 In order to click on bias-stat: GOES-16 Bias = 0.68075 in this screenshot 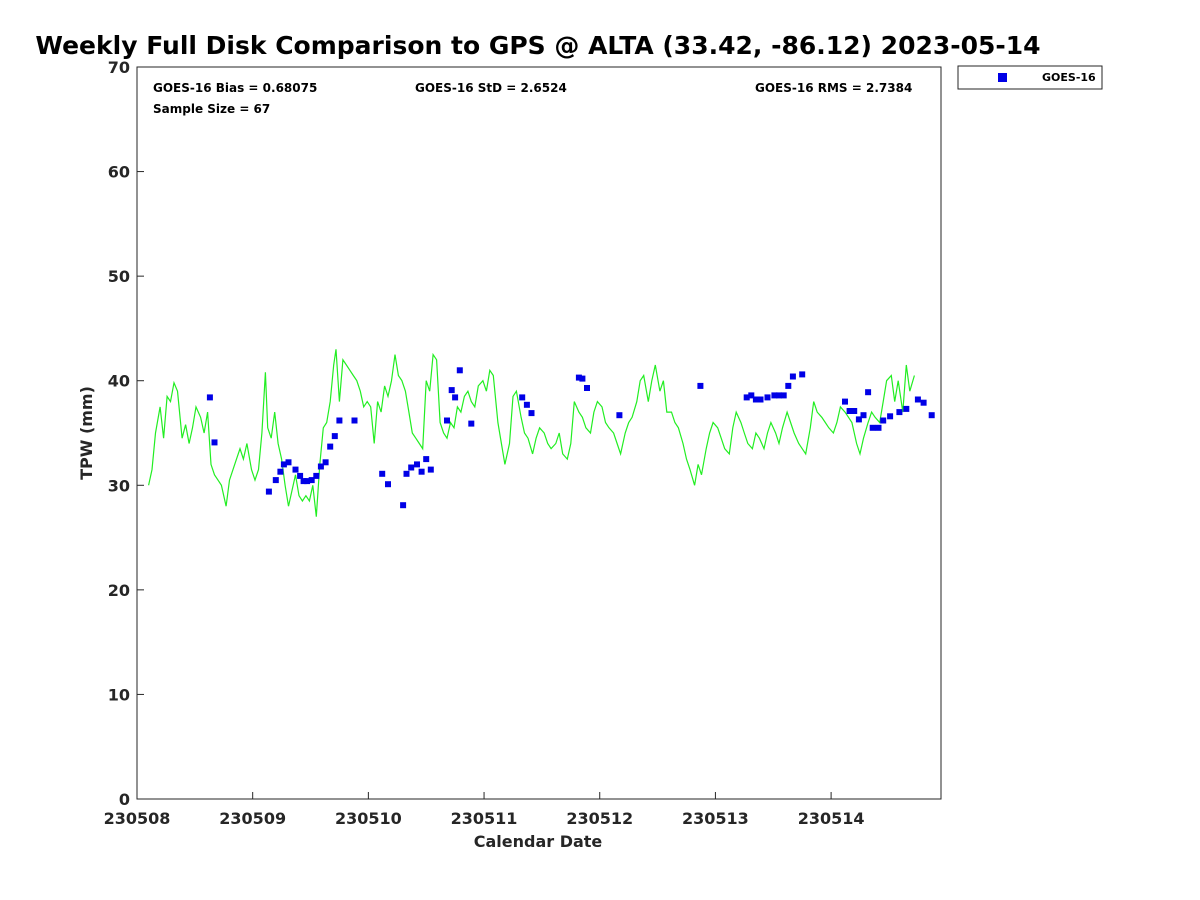, I will do `click(235, 88)`.